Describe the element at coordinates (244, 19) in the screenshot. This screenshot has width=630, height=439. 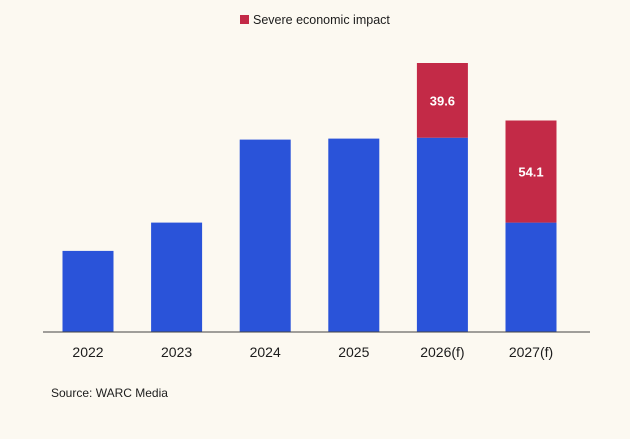
I see `legend-swatch-severe-economic-impact` at that location.